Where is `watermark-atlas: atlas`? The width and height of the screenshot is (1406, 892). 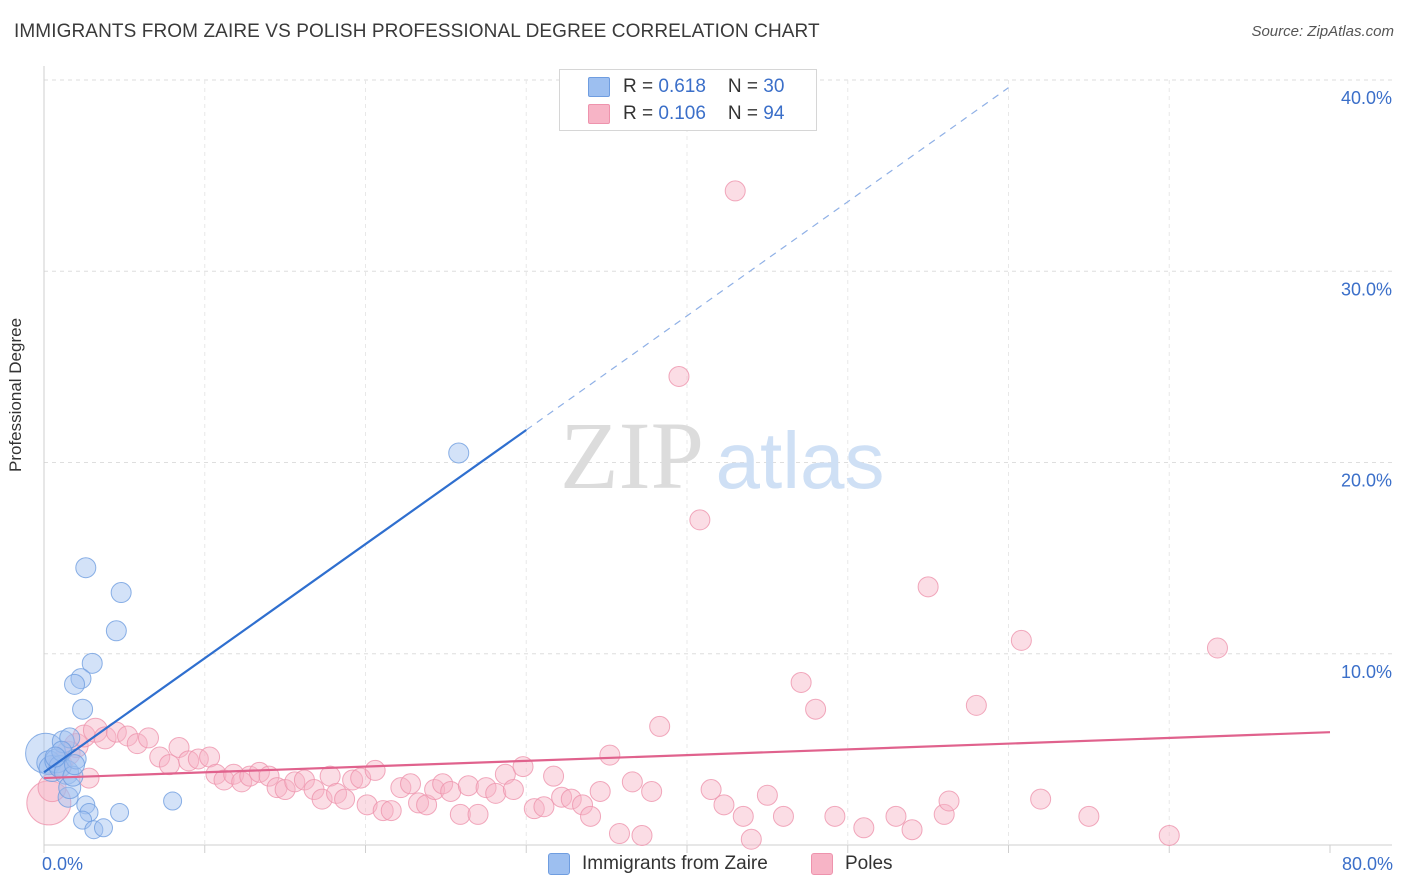
watermark-atlas: atlas is located at coordinates (800, 460).